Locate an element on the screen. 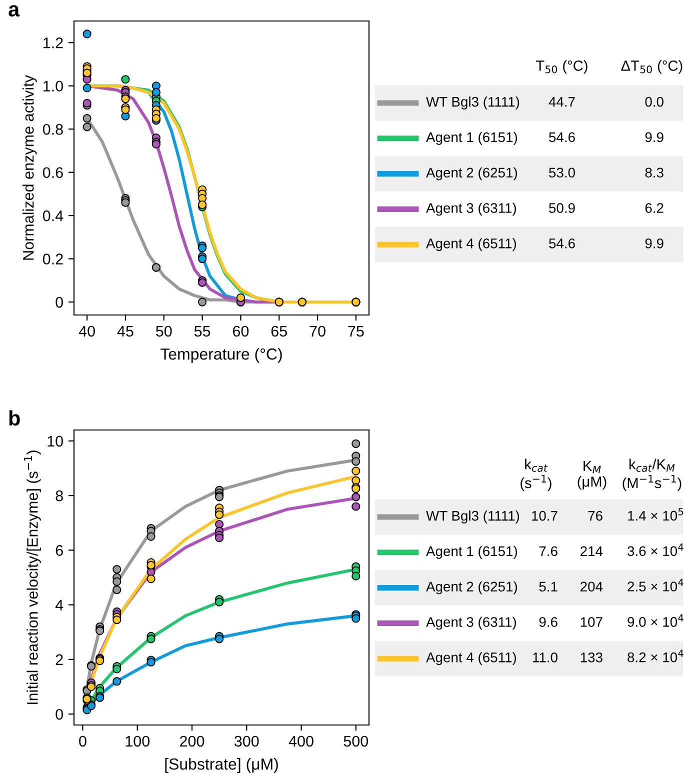 This screenshot has width=690, height=779. text: k$_{cat}$ (s$^{−1}$) is located at coordinates (536, 475).